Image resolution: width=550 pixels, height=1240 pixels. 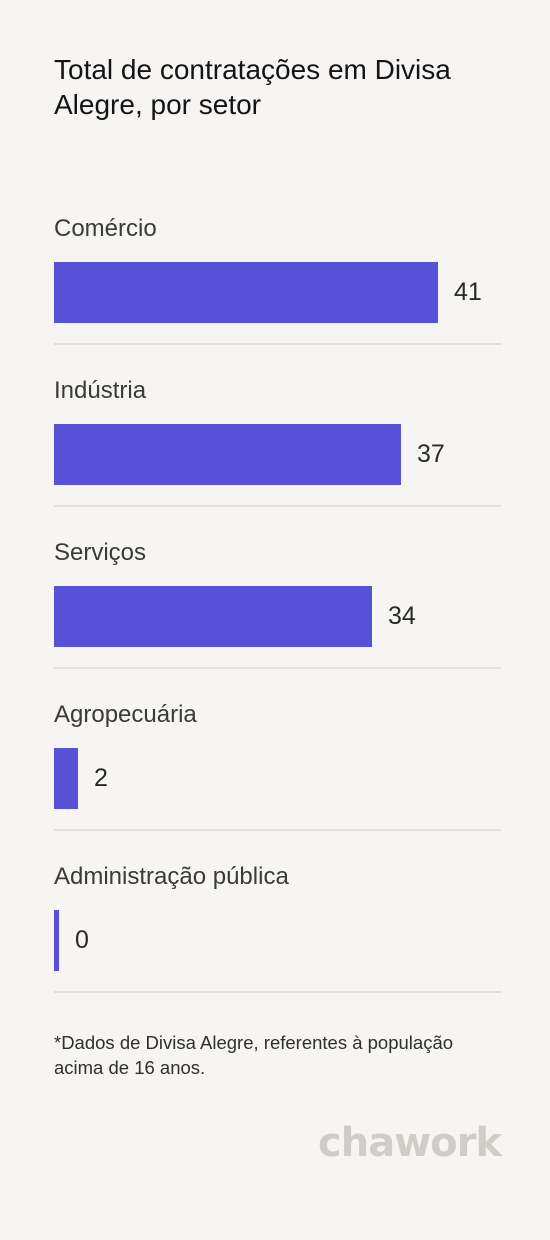 I want to click on category-label: Comércio, so click(x=105, y=228).